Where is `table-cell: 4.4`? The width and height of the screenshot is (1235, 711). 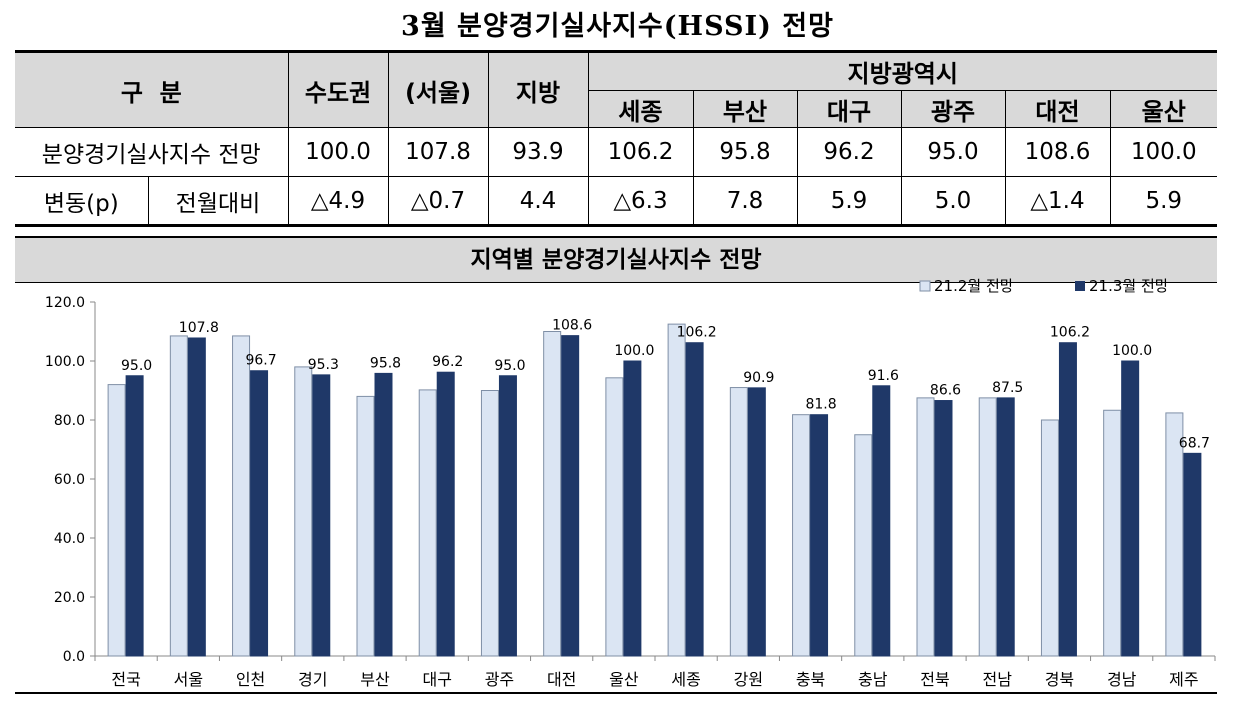
table-cell: 4.4 is located at coordinates (538, 201).